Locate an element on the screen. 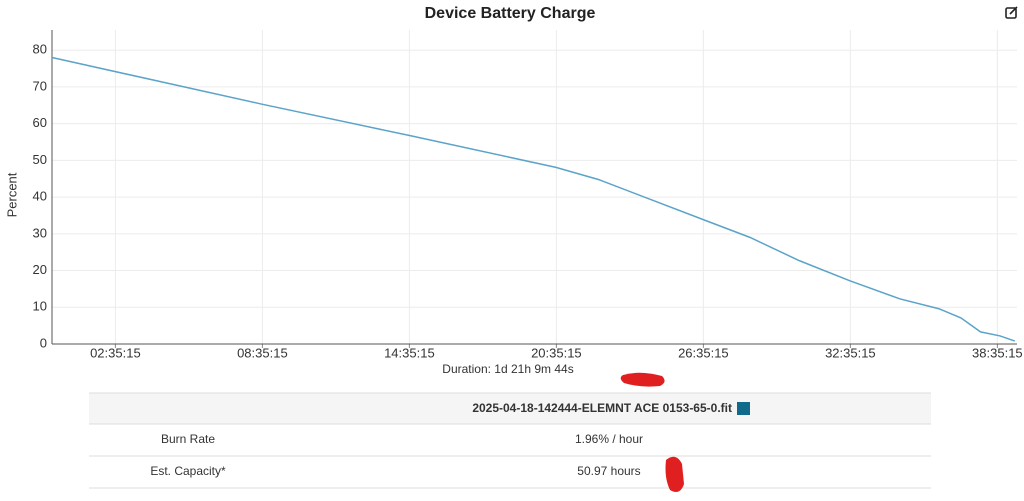 The height and width of the screenshot is (501, 1024). x-tick-label: 02:35:15 is located at coordinates (115, 352).